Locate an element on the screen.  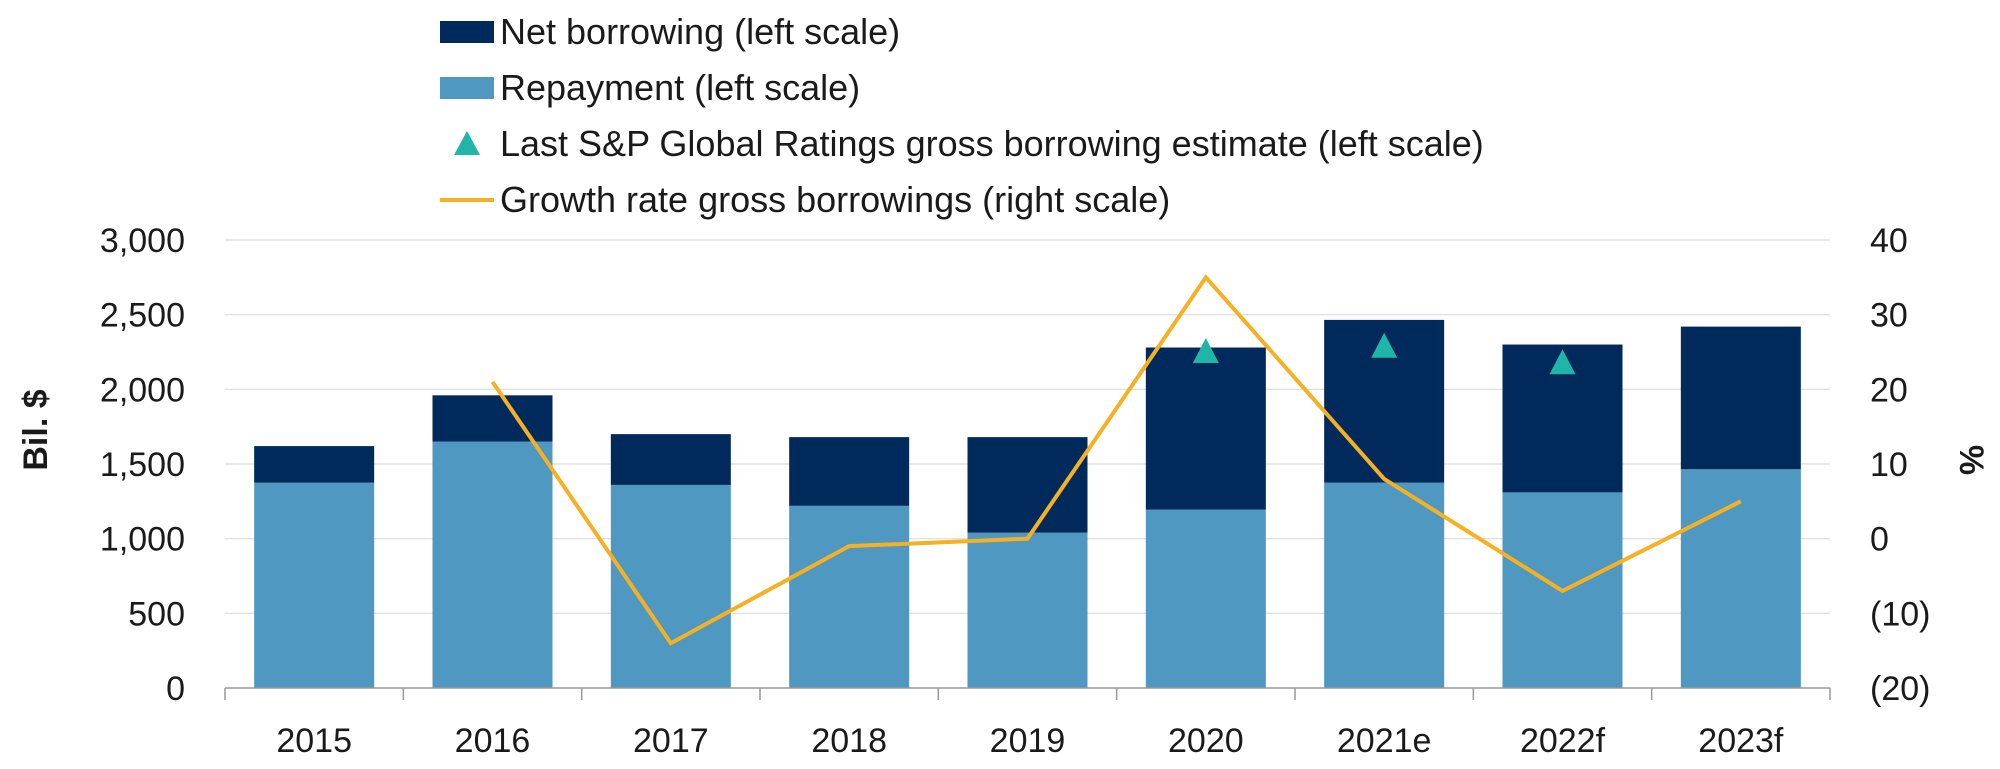
x-tick-label: 2019 is located at coordinates (1028, 741).